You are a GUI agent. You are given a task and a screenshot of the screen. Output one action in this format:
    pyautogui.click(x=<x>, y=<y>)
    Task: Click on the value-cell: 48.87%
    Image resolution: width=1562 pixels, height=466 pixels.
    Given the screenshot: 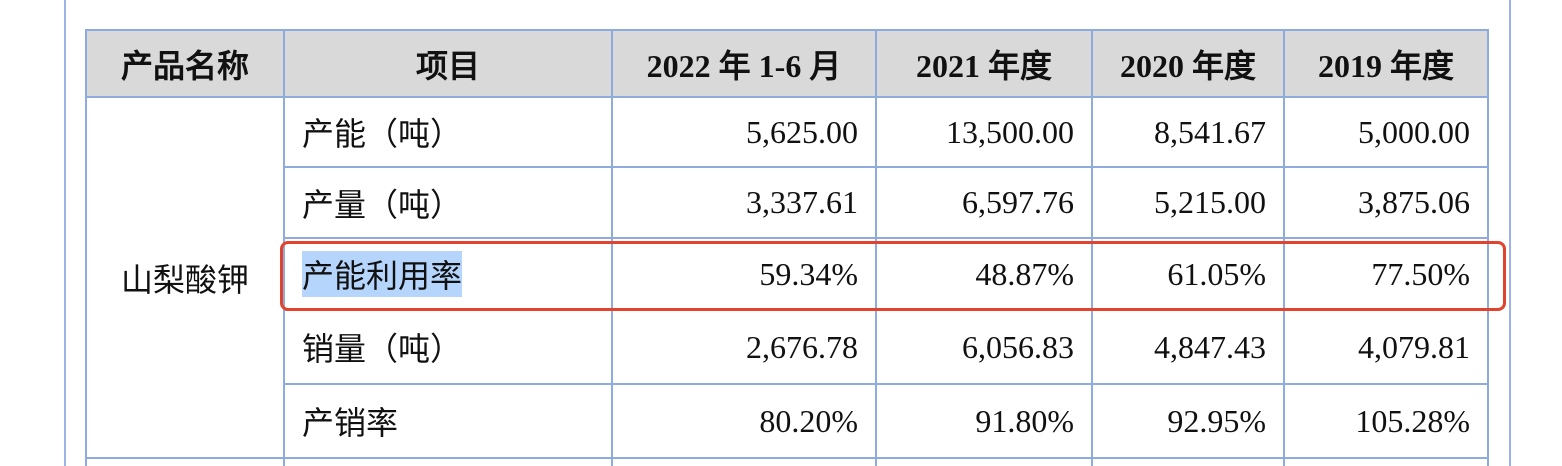 What is the action you would take?
    pyautogui.click(x=984, y=274)
    